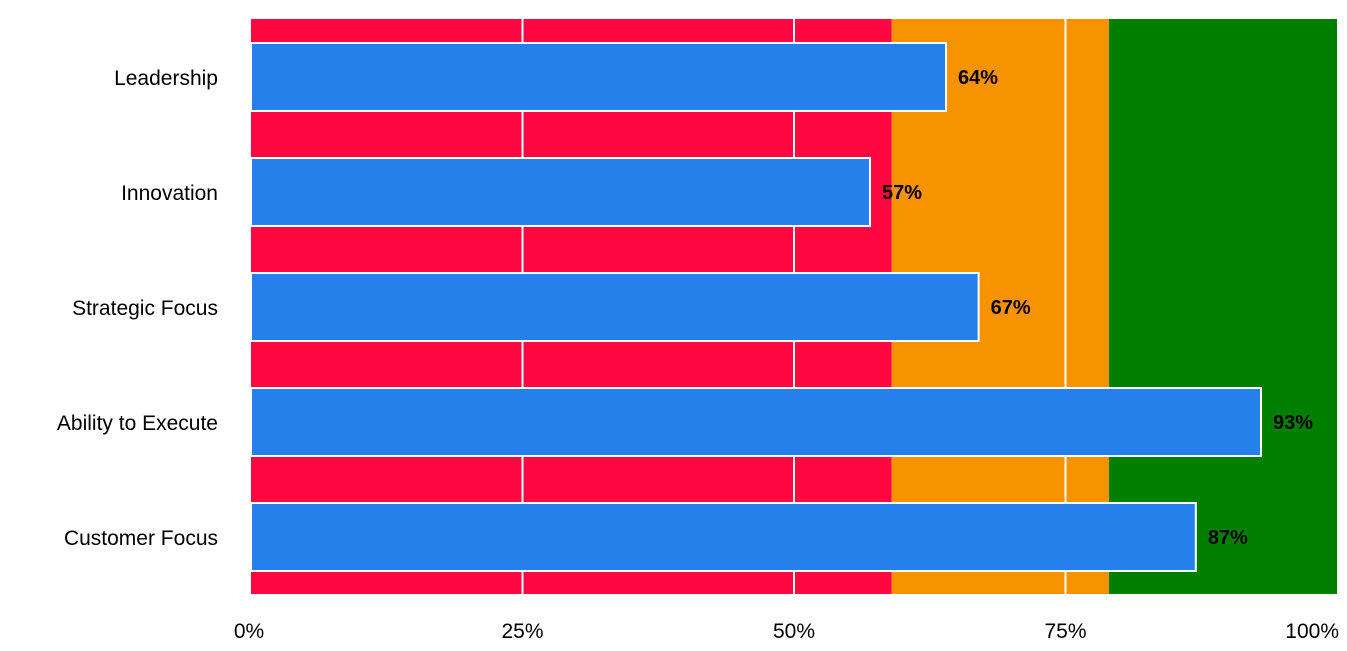 The width and height of the screenshot is (1347, 651). Describe the element at coordinates (723, 537) in the screenshot. I see `bar-customer-focus` at that location.